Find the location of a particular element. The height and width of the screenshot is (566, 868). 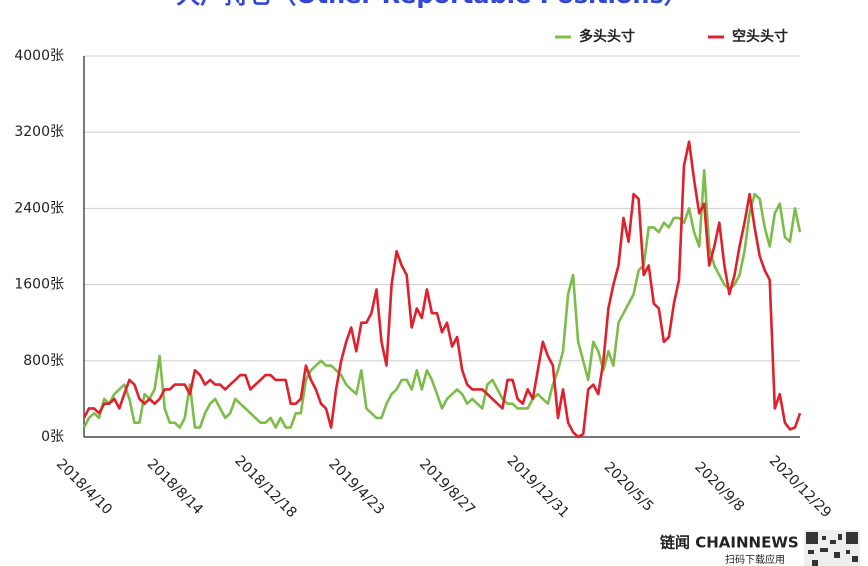

brand: 链闻 CHAINNEWS is located at coordinates (729, 543).